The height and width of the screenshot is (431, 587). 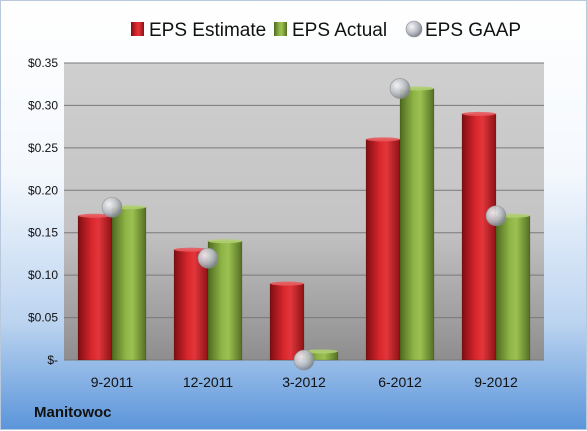 I want to click on y-tick-label: $0.15, so click(x=43, y=233).